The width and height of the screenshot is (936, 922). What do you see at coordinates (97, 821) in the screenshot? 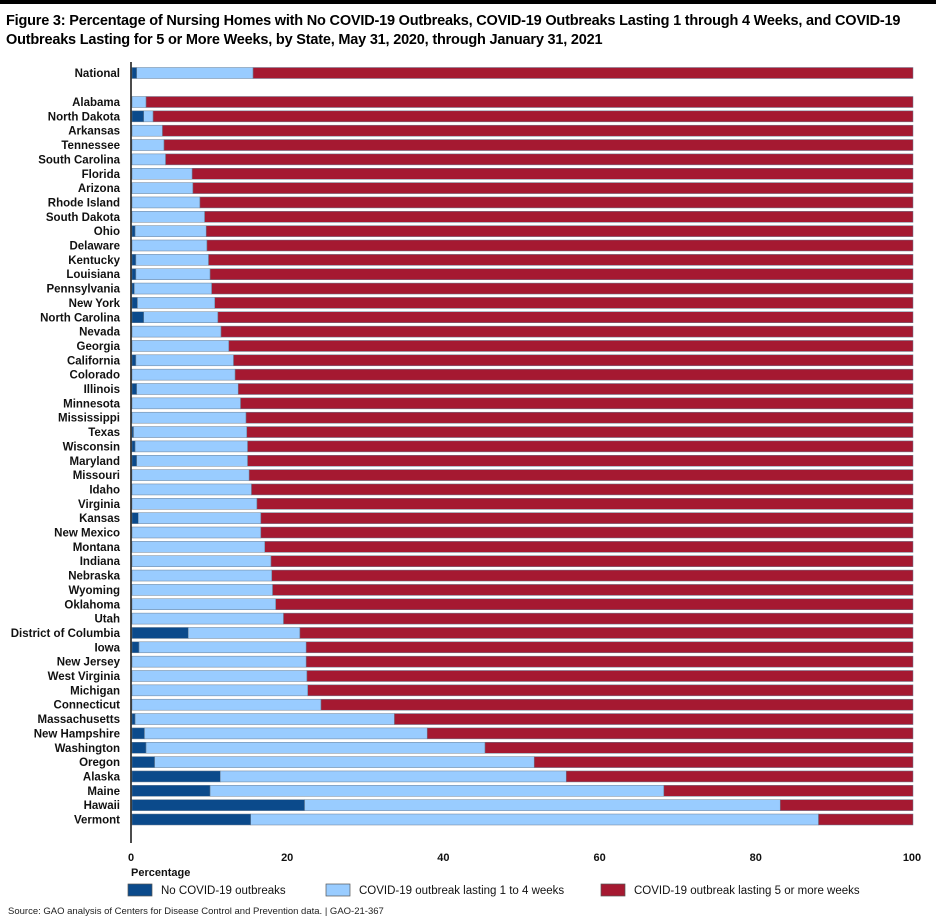
I see `category-label: Vermont` at bounding box center [97, 821].